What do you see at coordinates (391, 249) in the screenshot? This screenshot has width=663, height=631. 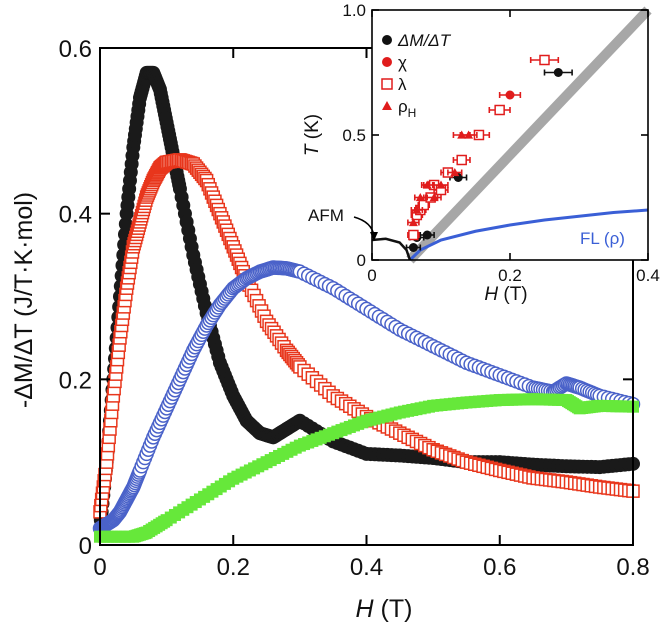 I see `inset-afm-curve` at bounding box center [391, 249].